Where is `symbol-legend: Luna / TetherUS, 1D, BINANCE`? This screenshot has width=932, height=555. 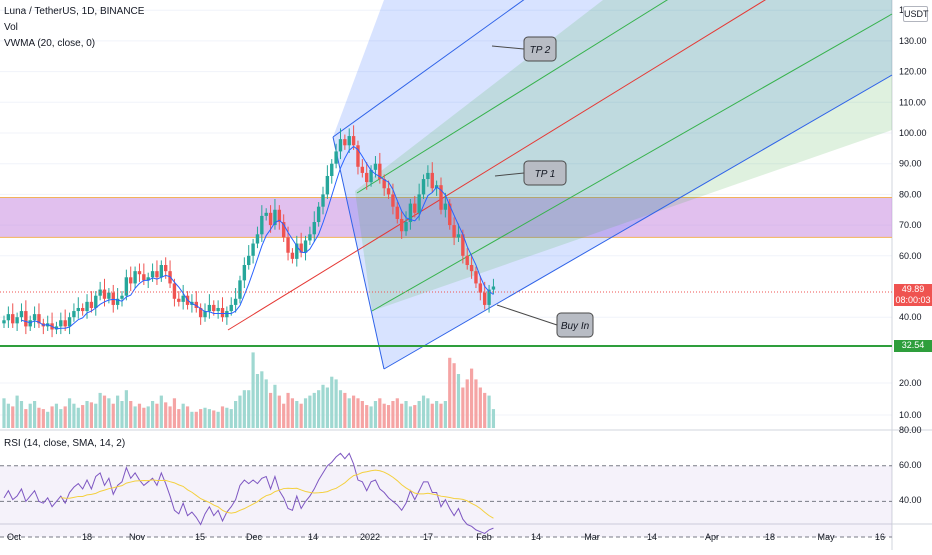 symbol-legend: Luna / TetherUS, 1D, BINANCE is located at coordinates (74, 11).